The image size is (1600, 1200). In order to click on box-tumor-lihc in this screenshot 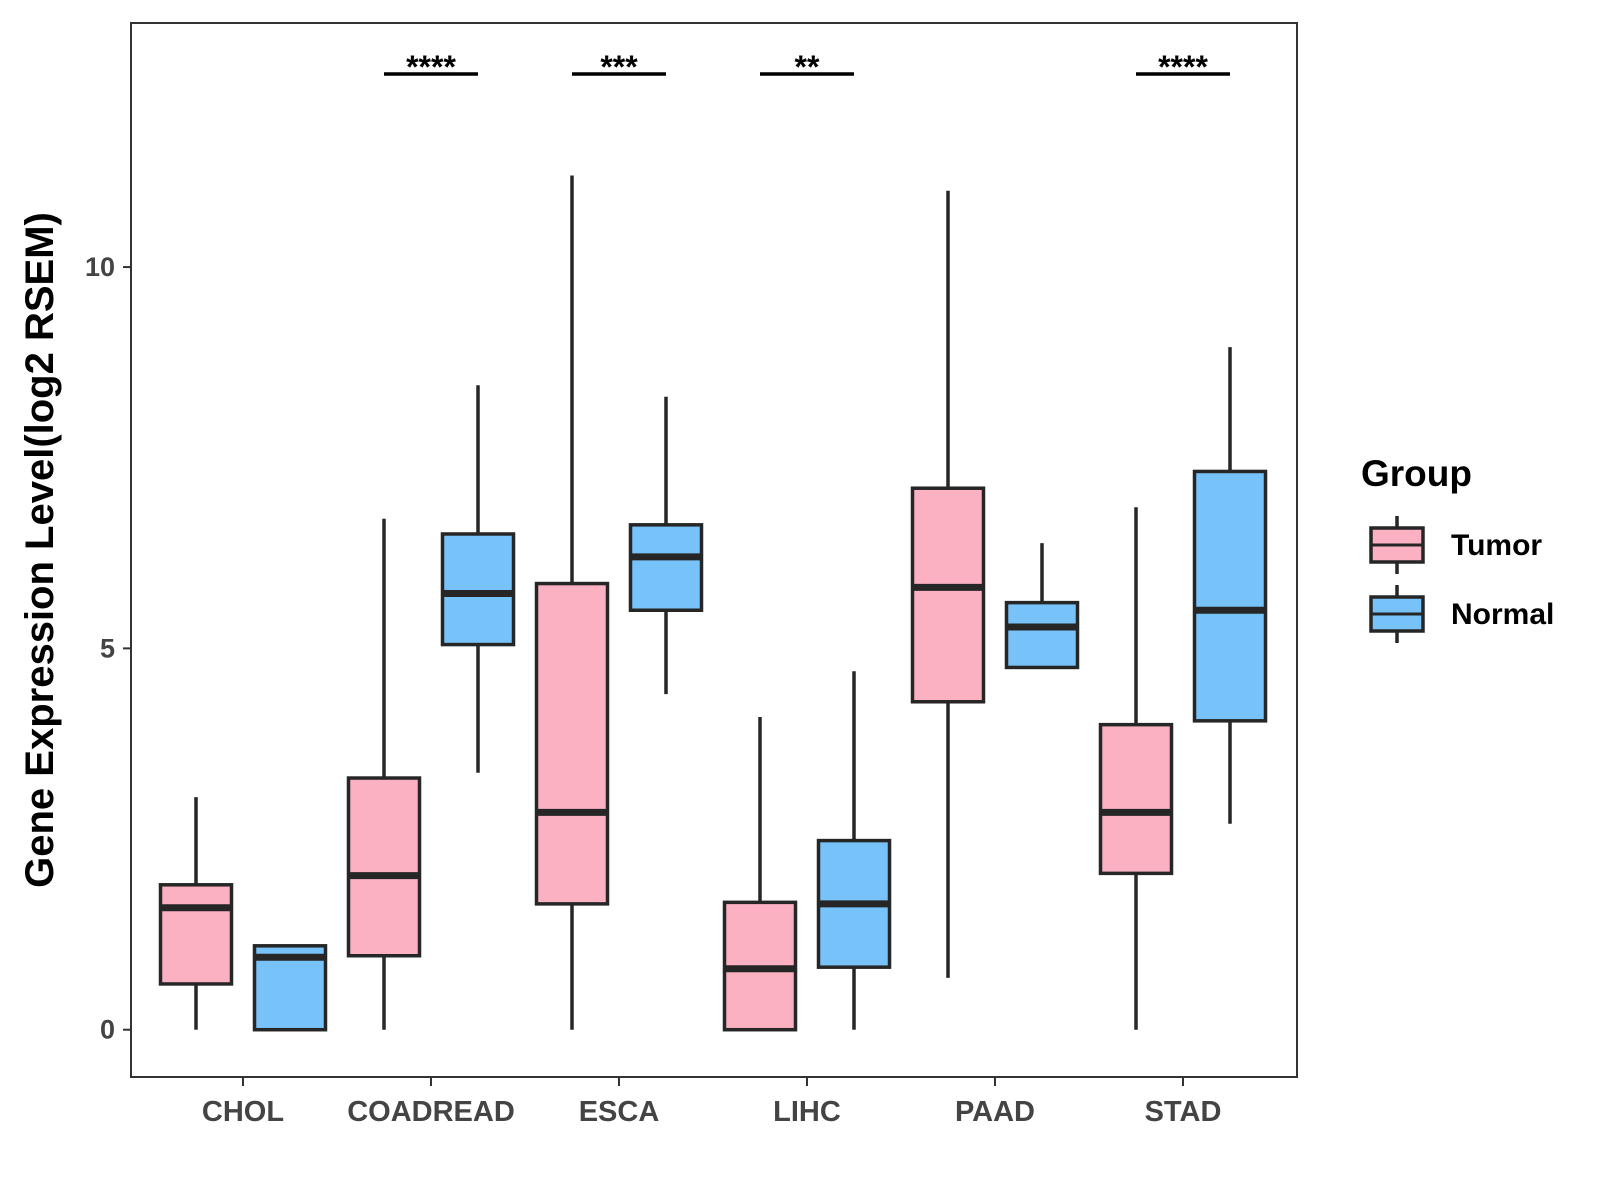, I will do `click(760, 874)`.